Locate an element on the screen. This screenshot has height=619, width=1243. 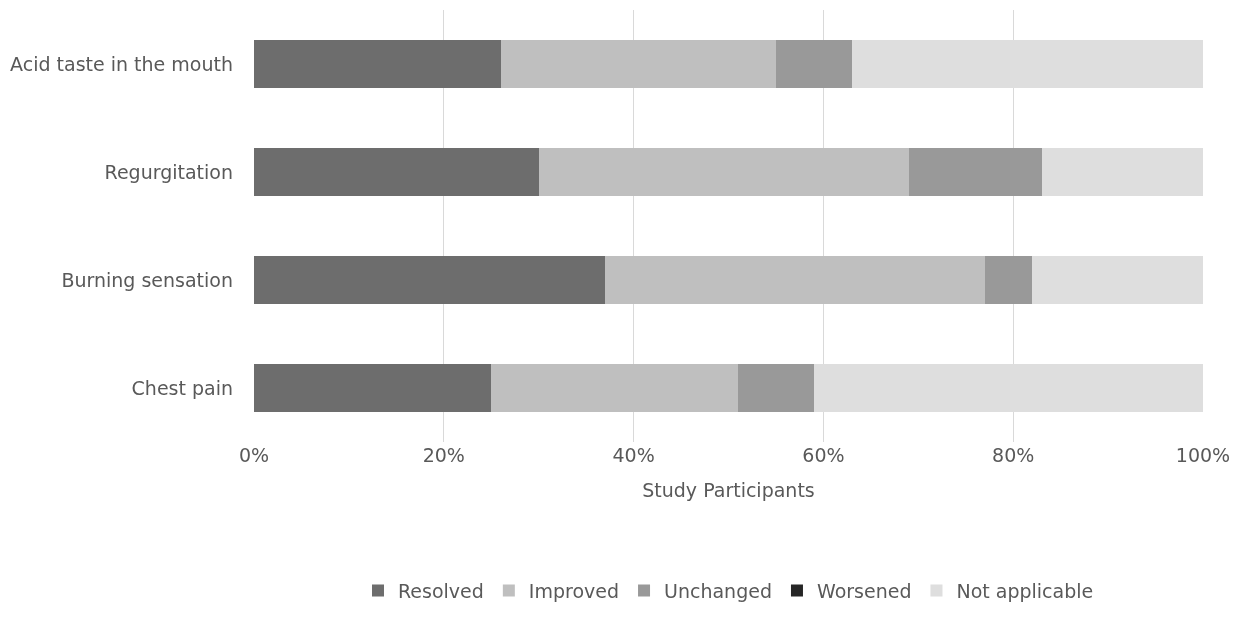
legend-label: Worsened is located at coordinates (864, 590).